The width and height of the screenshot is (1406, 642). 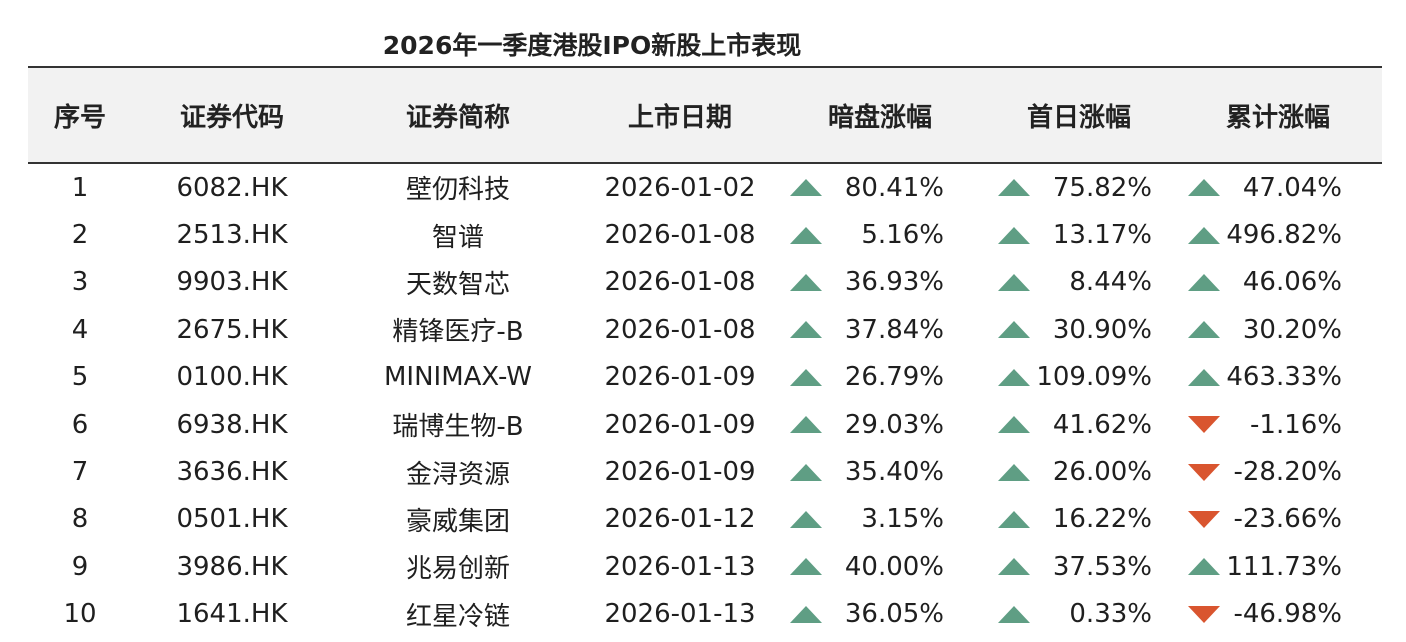 What do you see at coordinates (894, 472) in the screenshot?
I see `change-value: 35.40%` at bounding box center [894, 472].